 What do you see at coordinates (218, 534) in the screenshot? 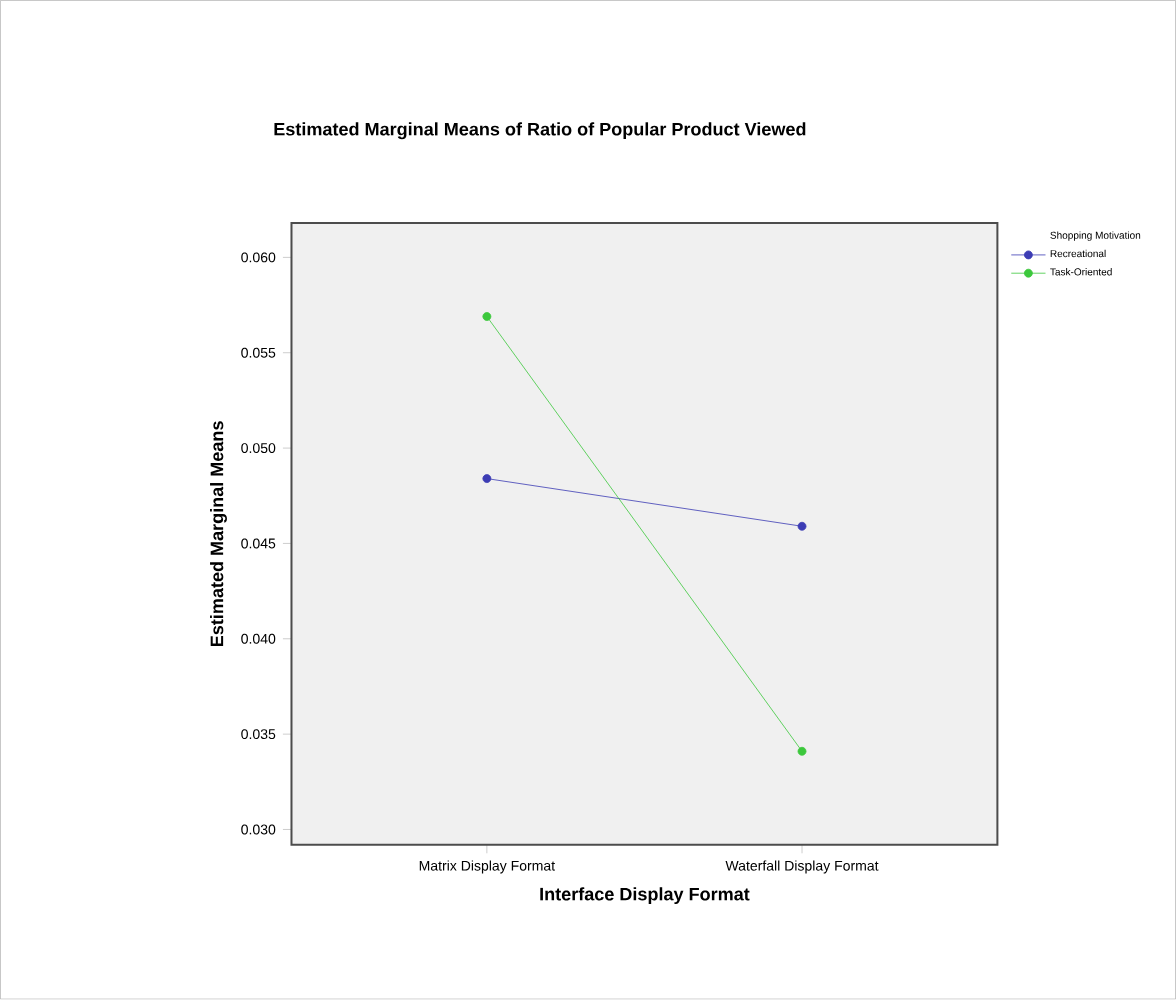
I see `y-axis-title: Estimated Marginal Means` at bounding box center [218, 534].